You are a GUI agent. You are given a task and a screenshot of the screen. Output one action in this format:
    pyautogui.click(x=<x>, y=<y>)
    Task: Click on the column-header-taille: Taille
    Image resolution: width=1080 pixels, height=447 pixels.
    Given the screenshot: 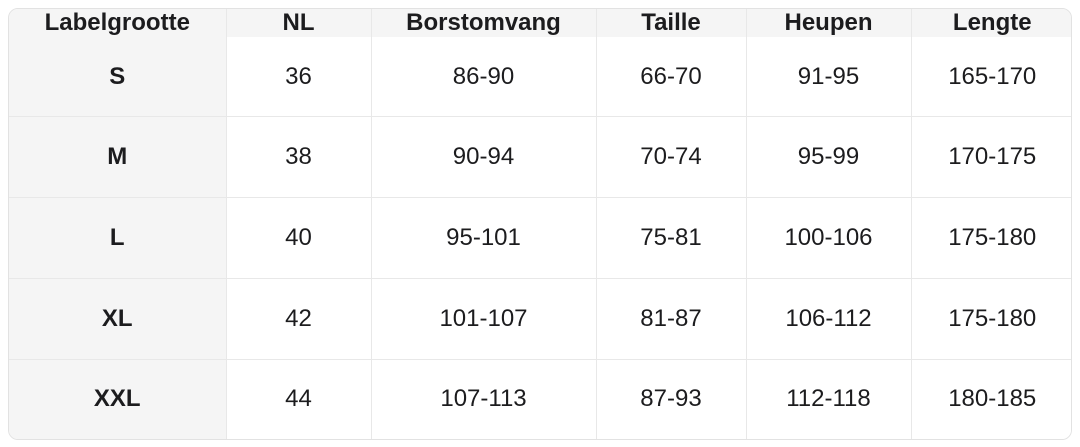 What is the action you would take?
    pyautogui.click(x=671, y=23)
    